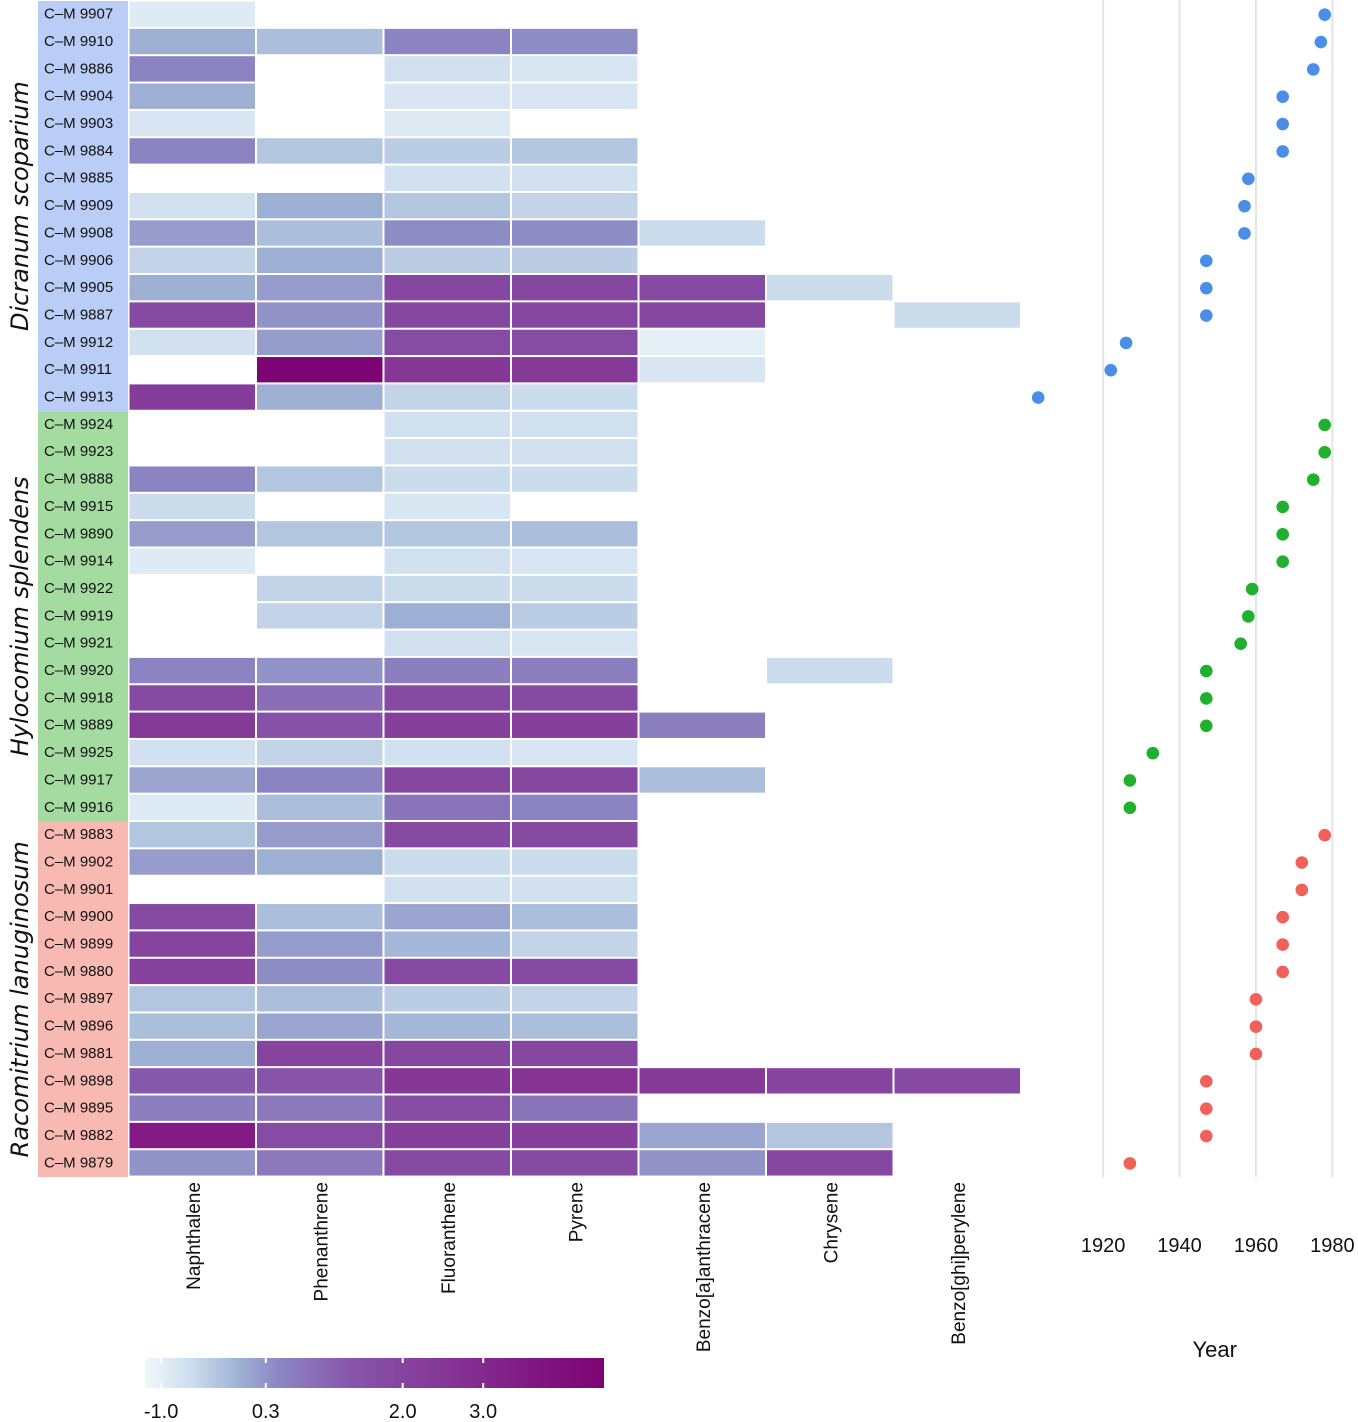 This screenshot has height=1422, width=1358. I want to click on sample-label: C–M 9882, so click(78, 1135).